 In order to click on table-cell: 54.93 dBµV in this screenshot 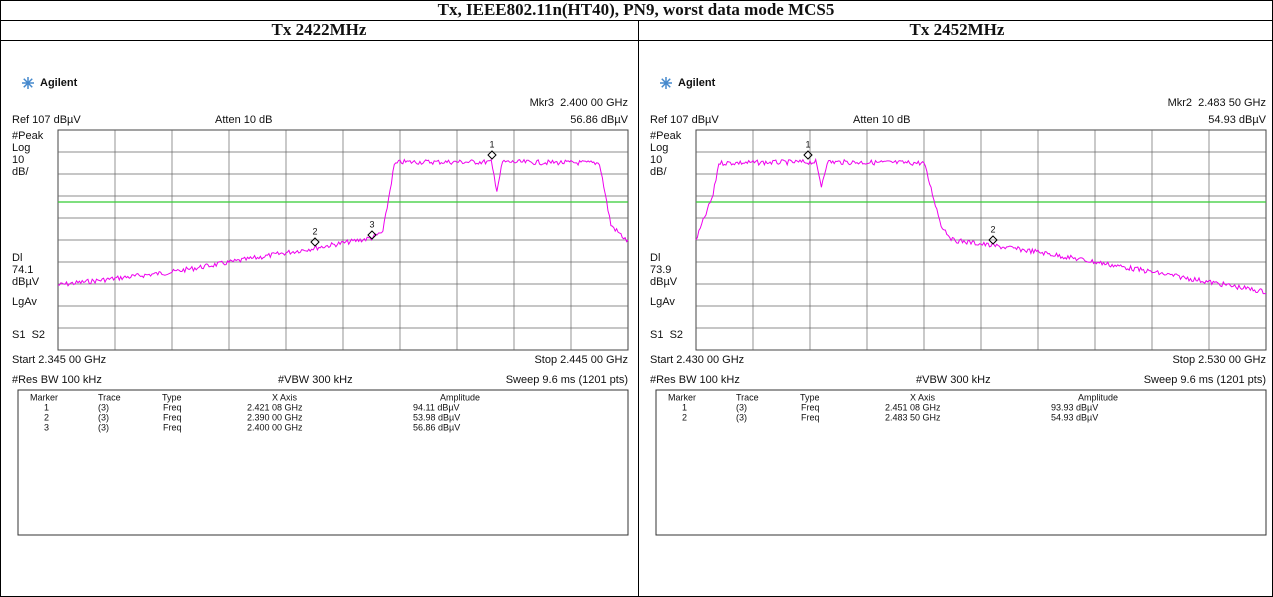, I will do `click(1074, 417)`.